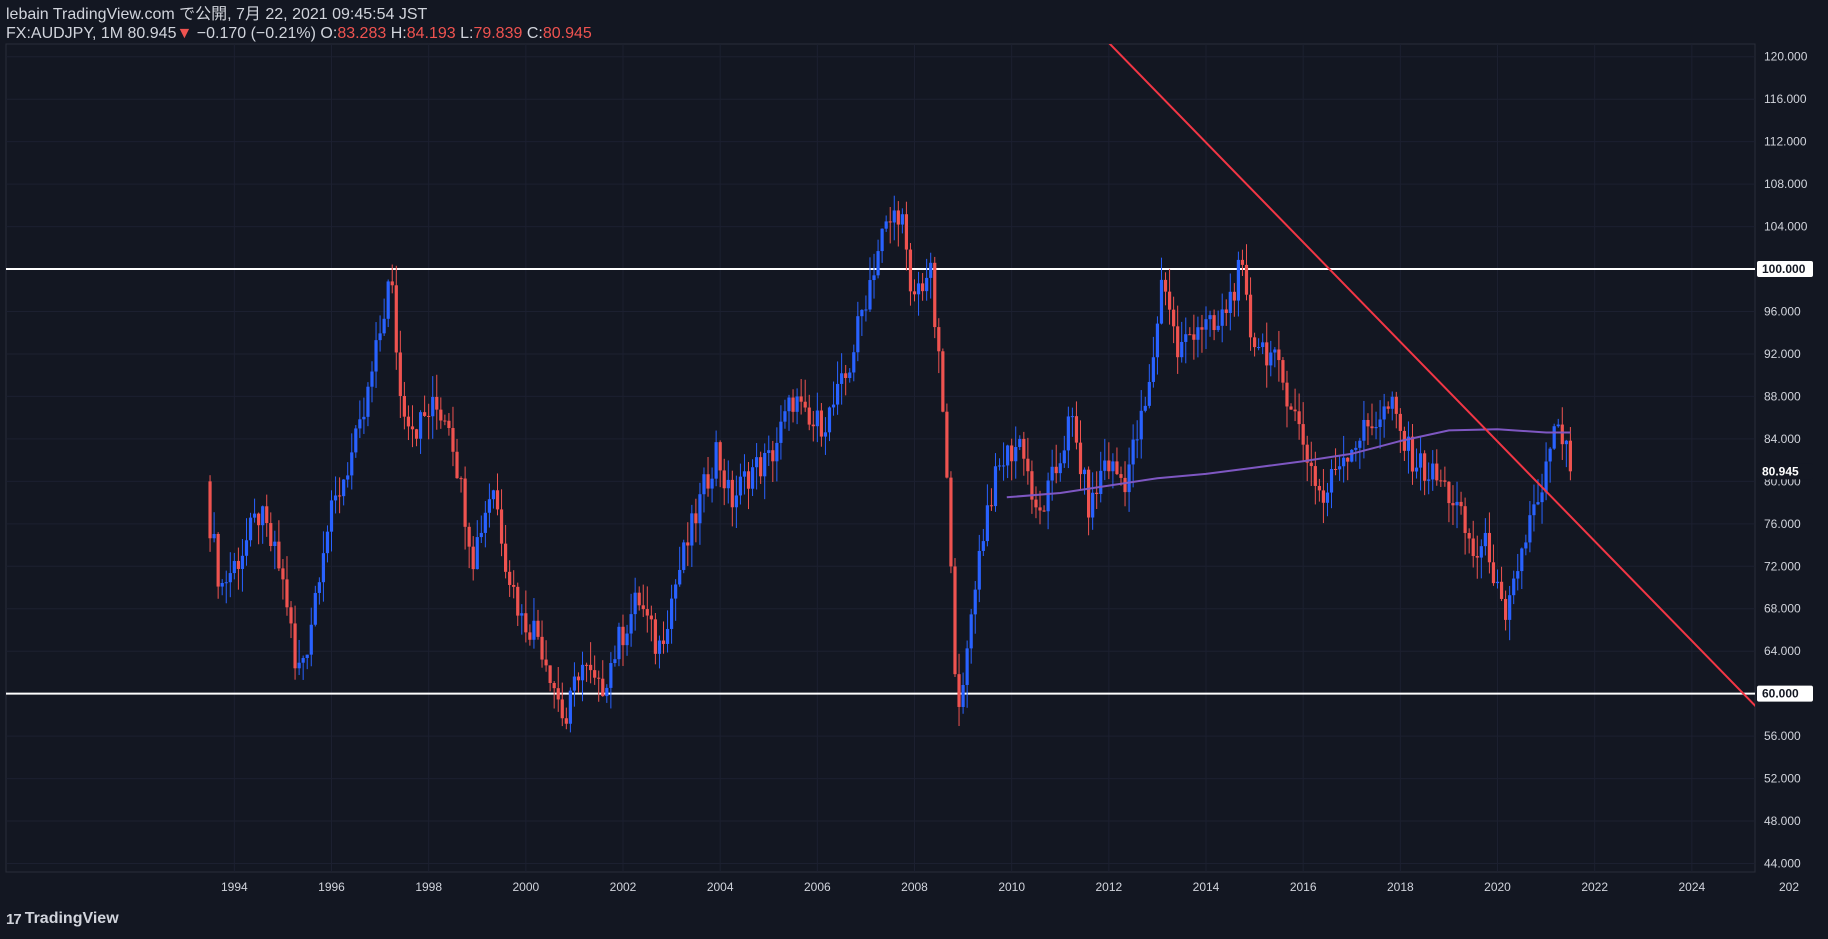 The width and height of the screenshot is (1828, 939). What do you see at coordinates (184, 33) in the screenshot?
I see `down-arrow-icon: ▼` at bounding box center [184, 33].